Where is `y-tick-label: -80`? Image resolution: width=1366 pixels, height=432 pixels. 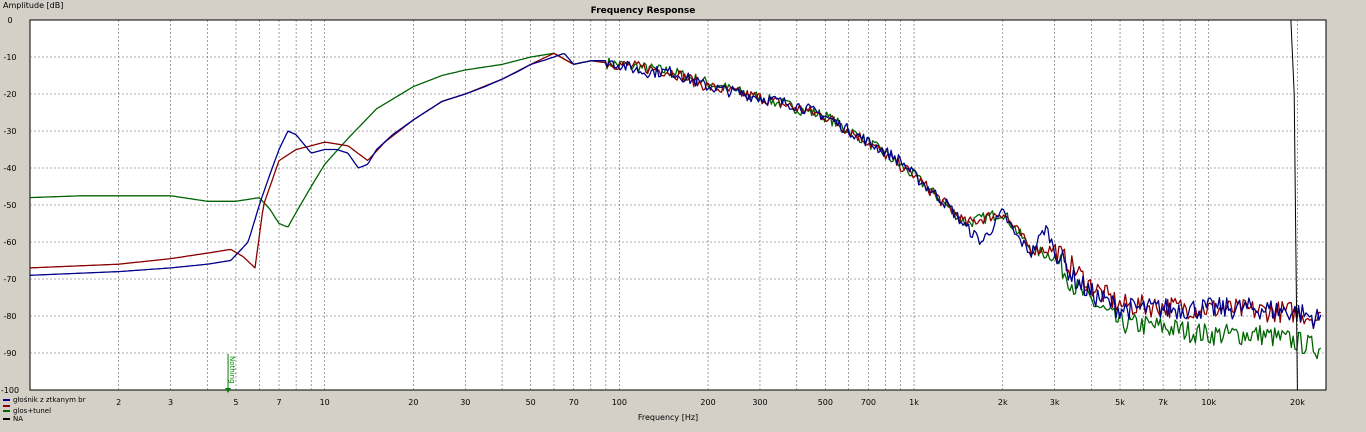
y-tick-label: -80 is located at coordinates (9, 316).